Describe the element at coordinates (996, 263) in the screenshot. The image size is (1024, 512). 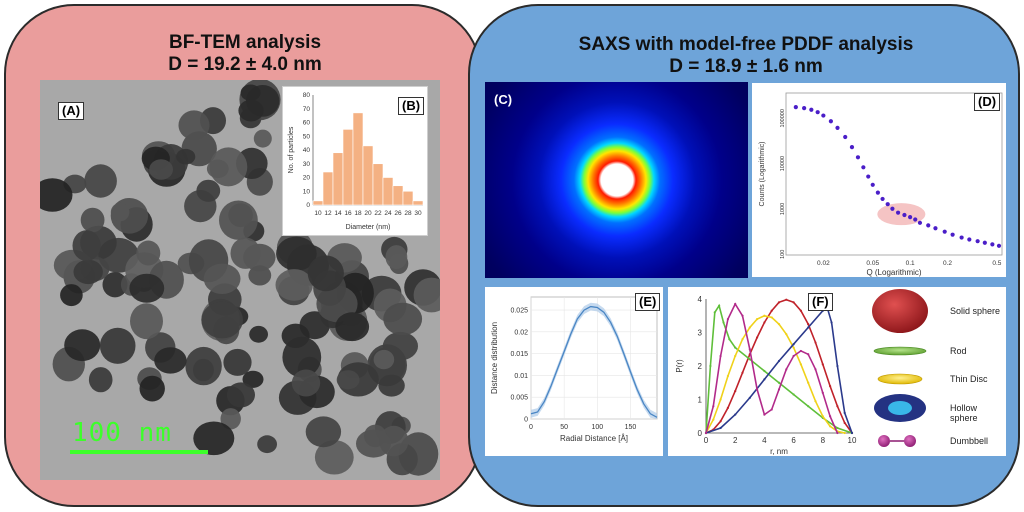
I see `log-x-tick: 0.5` at that location.